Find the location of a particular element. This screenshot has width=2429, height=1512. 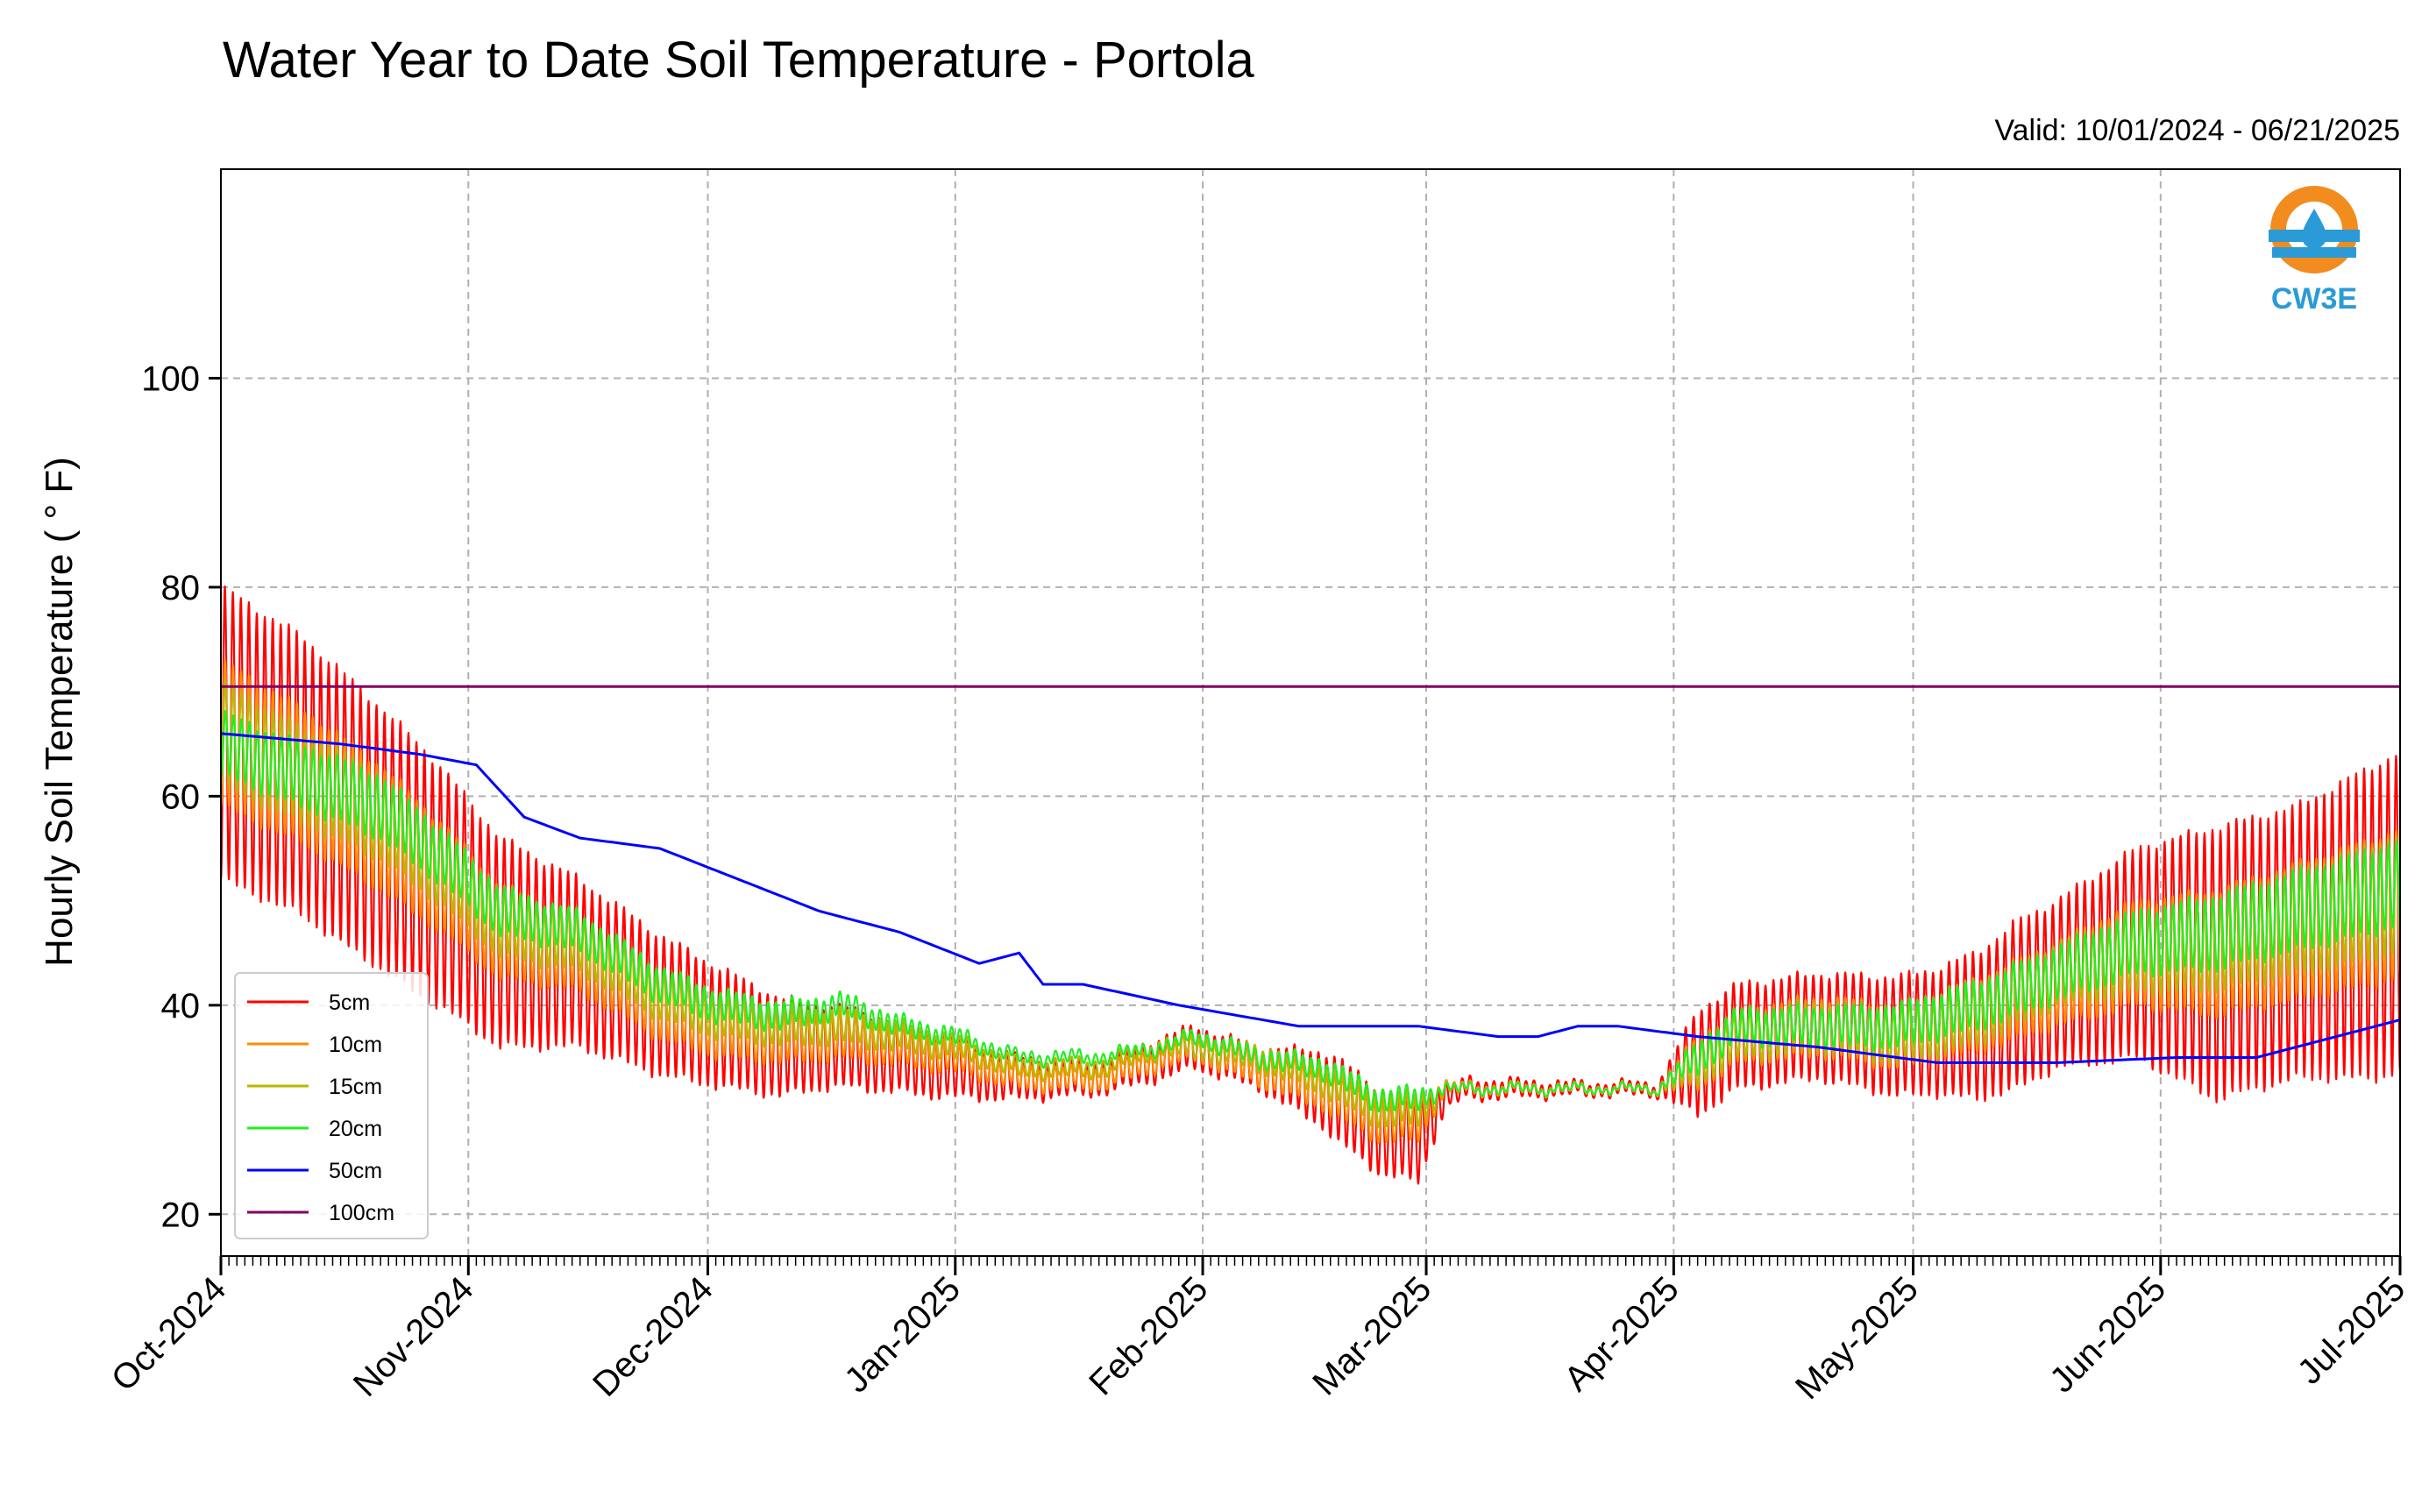

cw3e-logo: CW3E is located at coordinates (2314, 251).